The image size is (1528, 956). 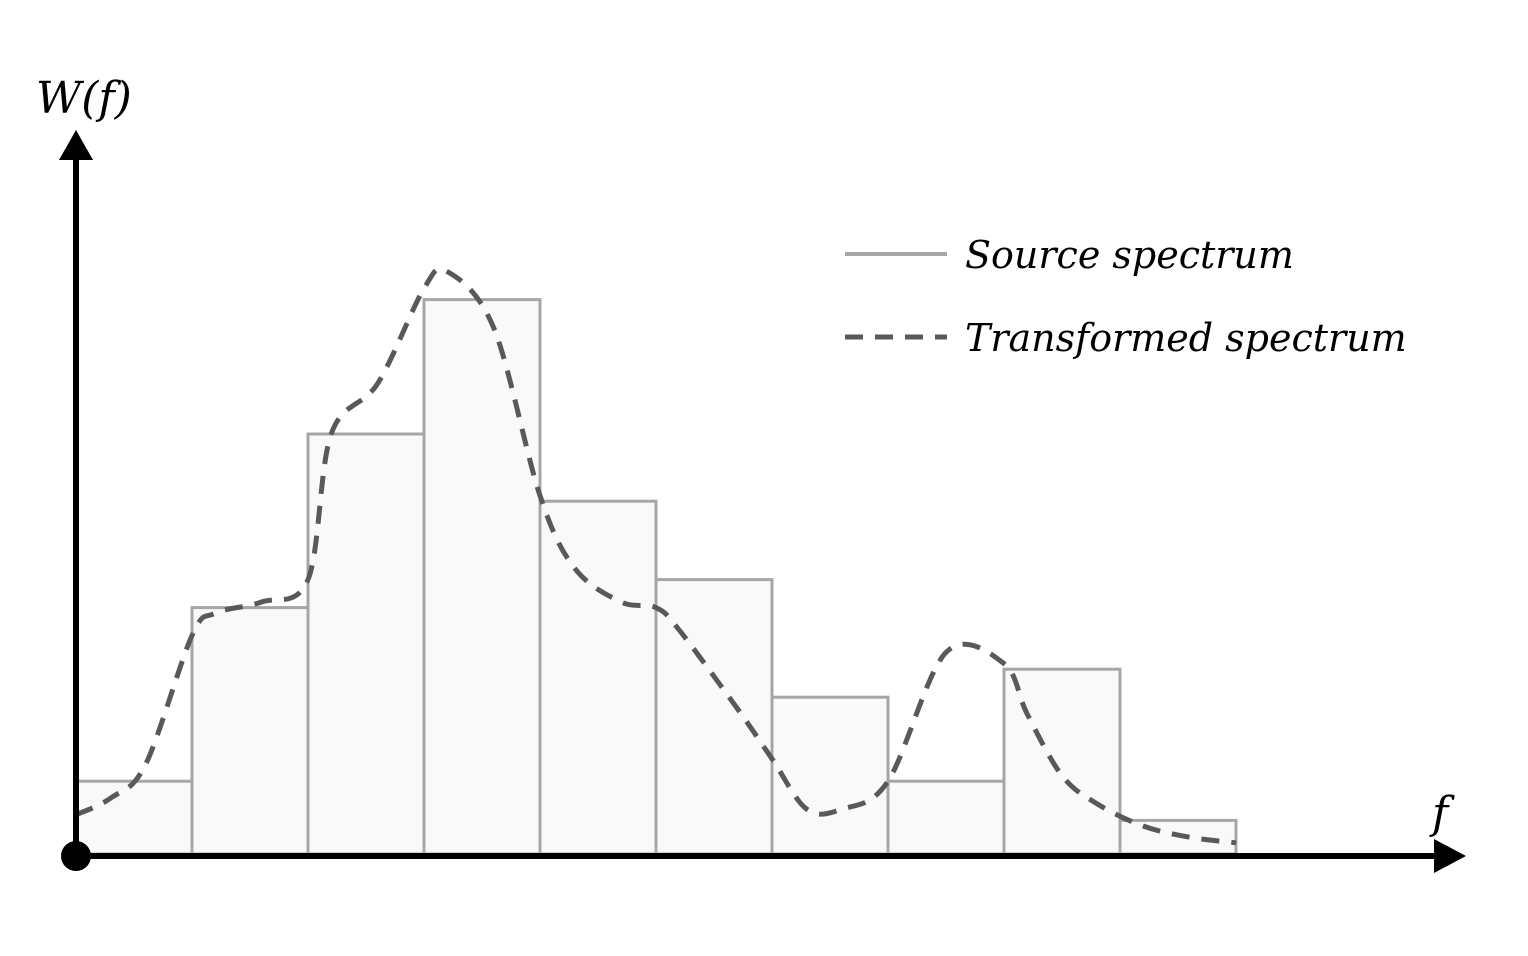 What do you see at coordinates (76, 856) in the screenshot?
I see `origin-dot` at bounding box center [76, 856].